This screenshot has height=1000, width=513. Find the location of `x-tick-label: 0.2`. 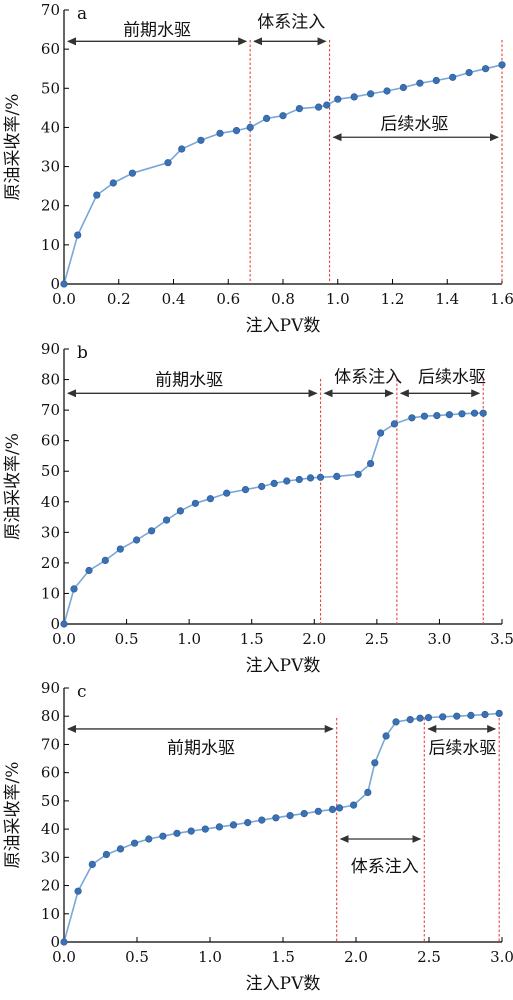

x-tick-label: 0.2 is located at coordinates (119, 299).